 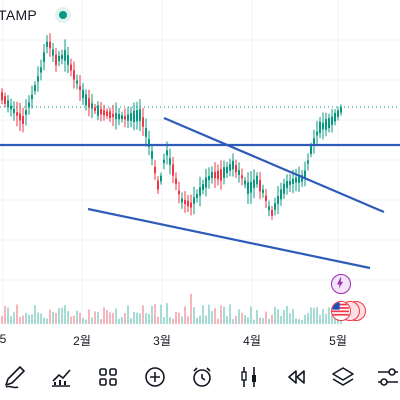 I want to click on rewind-icon, so click(x=296, y=377).